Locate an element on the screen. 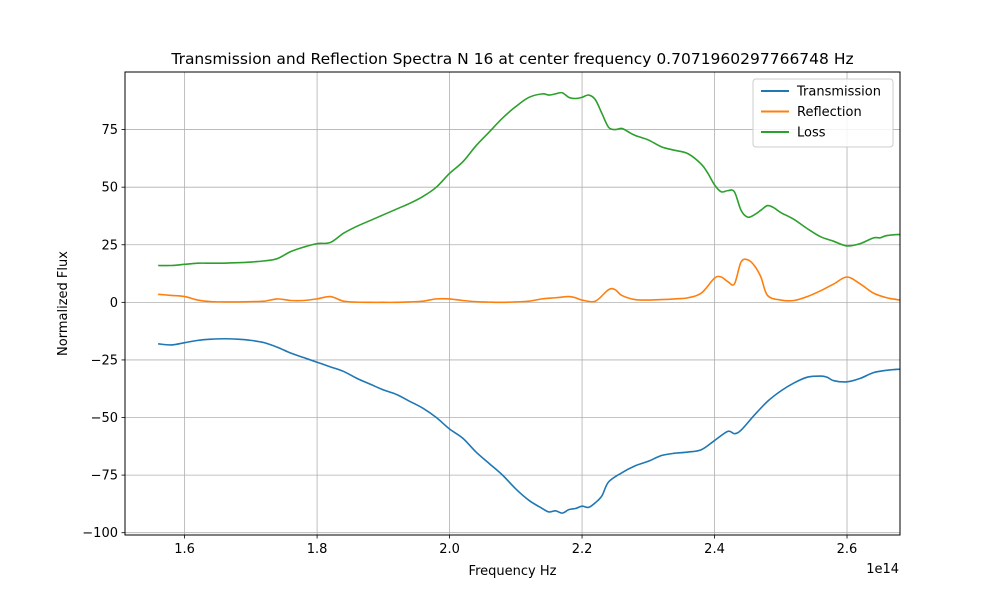 The image size is (1000, 600). legend-label-loss: Loss is located at coordinates (811, 133).